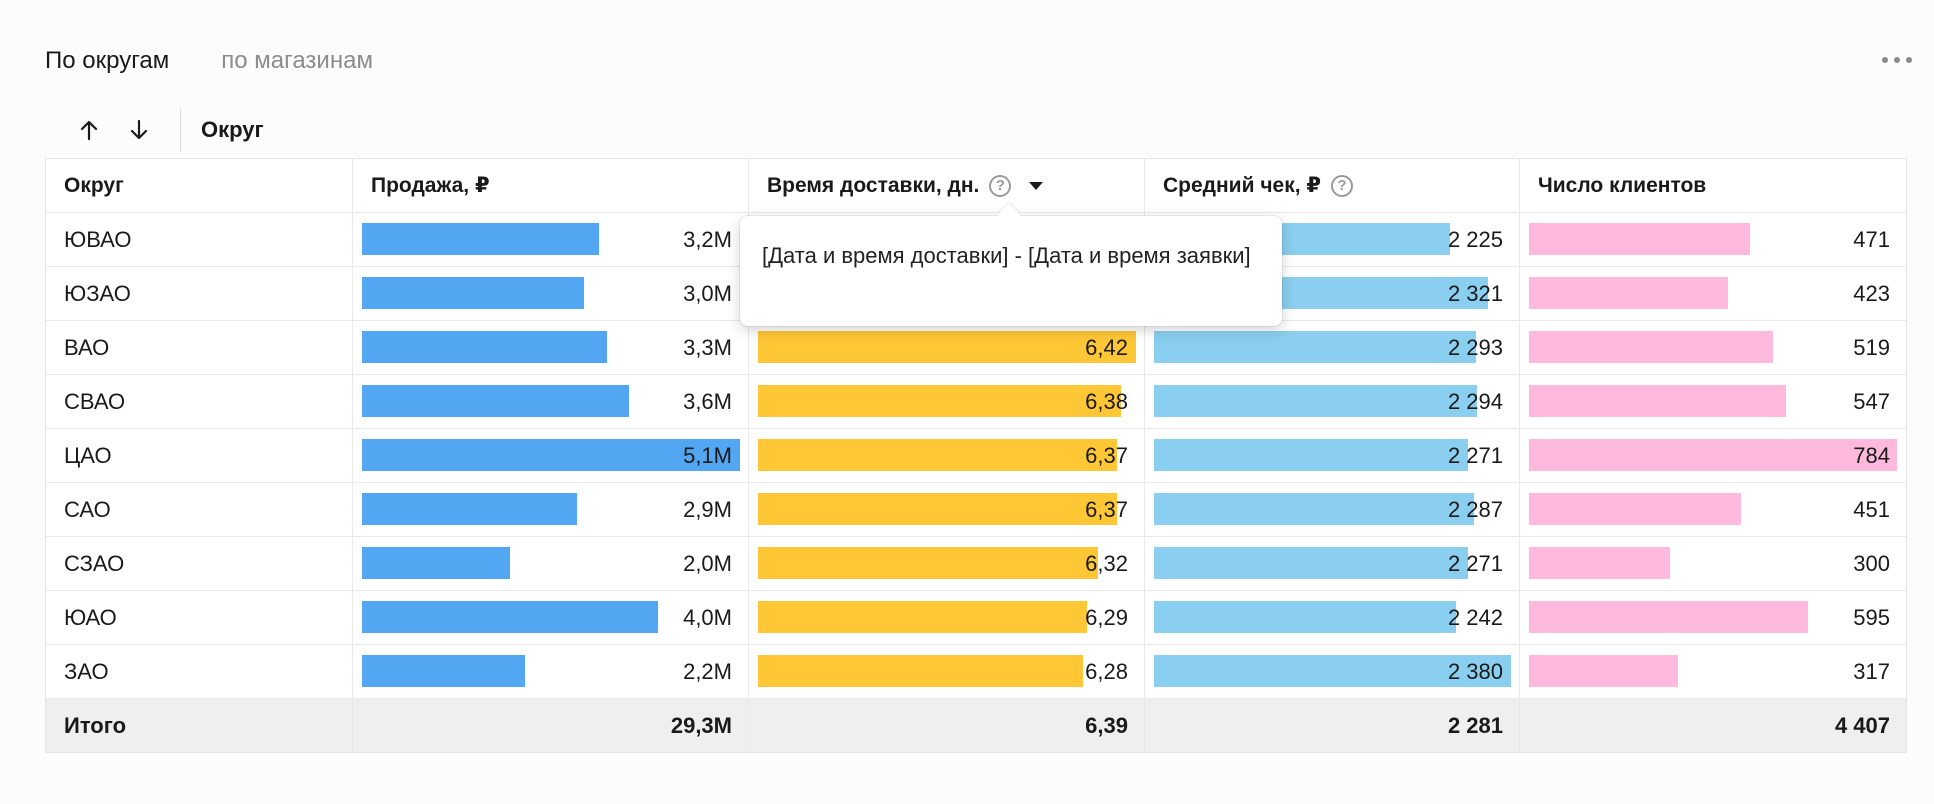 This screenshot has width=1934, height=804. Describe the element at coordinates (550, 239) in the screenshot. I see `cell-sales: 3,2М` at that location.